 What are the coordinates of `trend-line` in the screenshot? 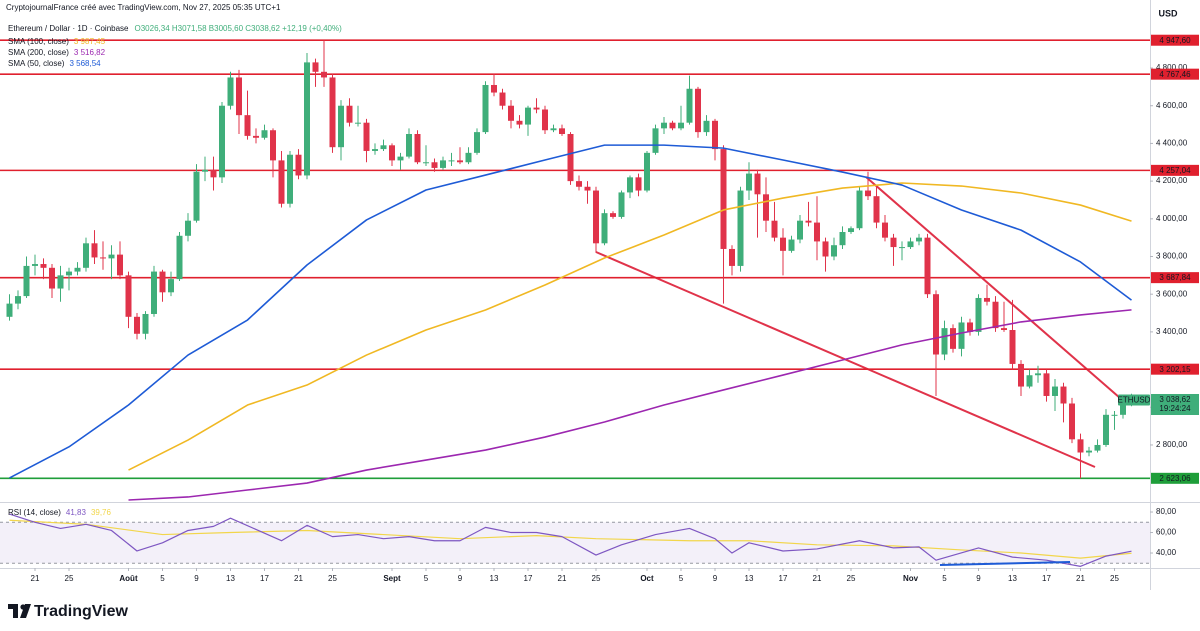 It's located at (993, 287).